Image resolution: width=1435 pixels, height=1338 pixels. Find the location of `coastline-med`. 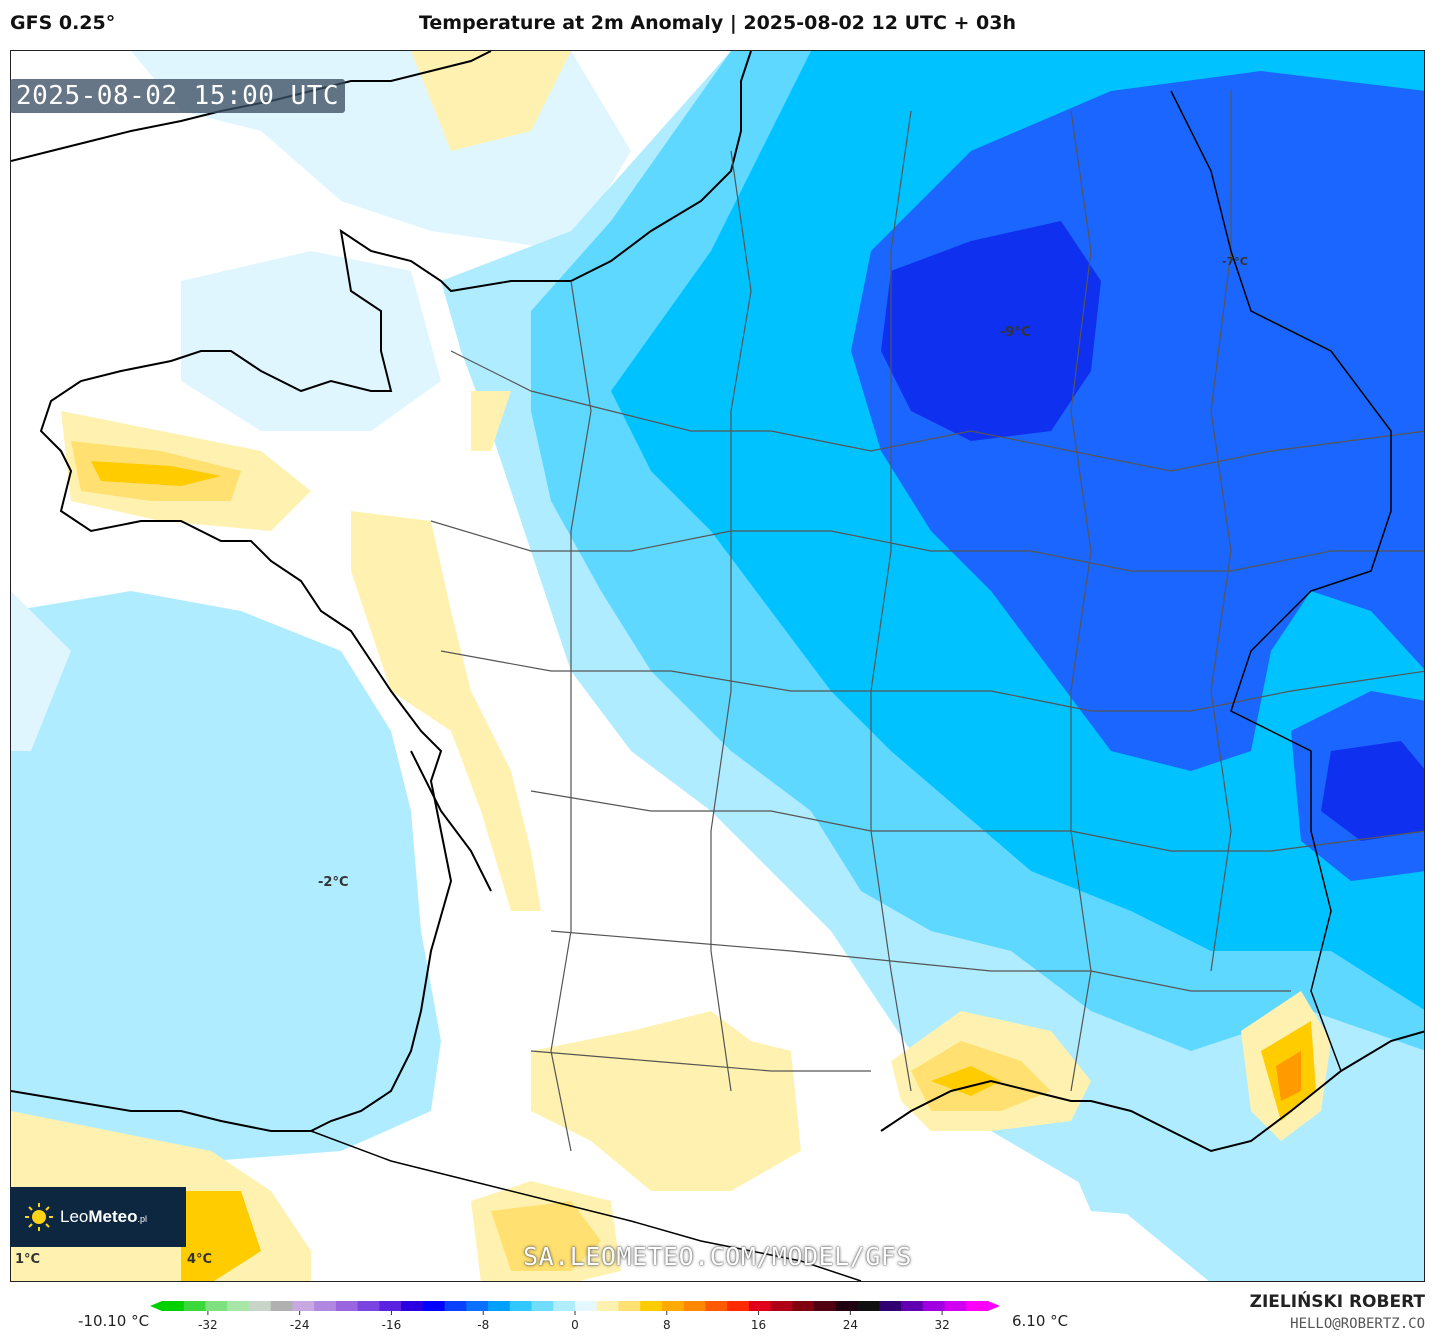

coastline-med is located at coordinates (1152, 1091).